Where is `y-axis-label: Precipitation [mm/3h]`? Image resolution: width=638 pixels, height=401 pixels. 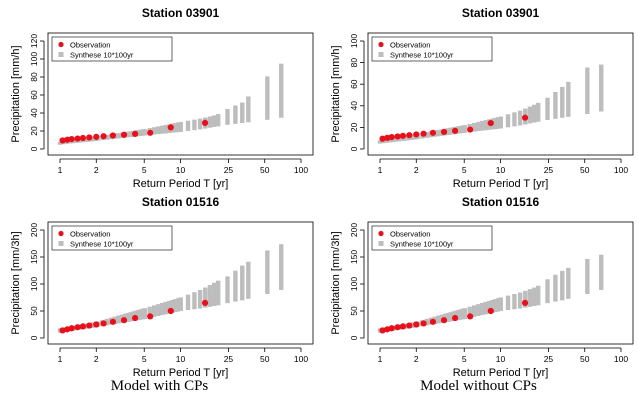
y-axis-label: Precipitation [mm/3h] is located at coordinates (16, 282).